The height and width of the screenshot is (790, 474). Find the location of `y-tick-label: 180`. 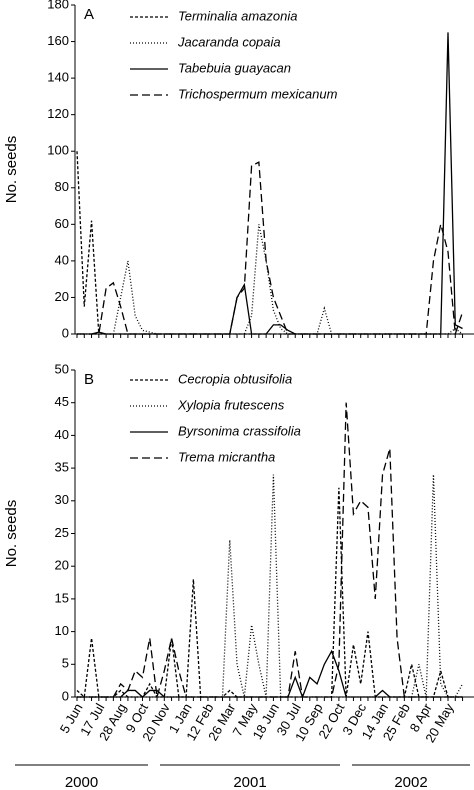

y-tick-label: 180 is located at coordinates (58, 5).